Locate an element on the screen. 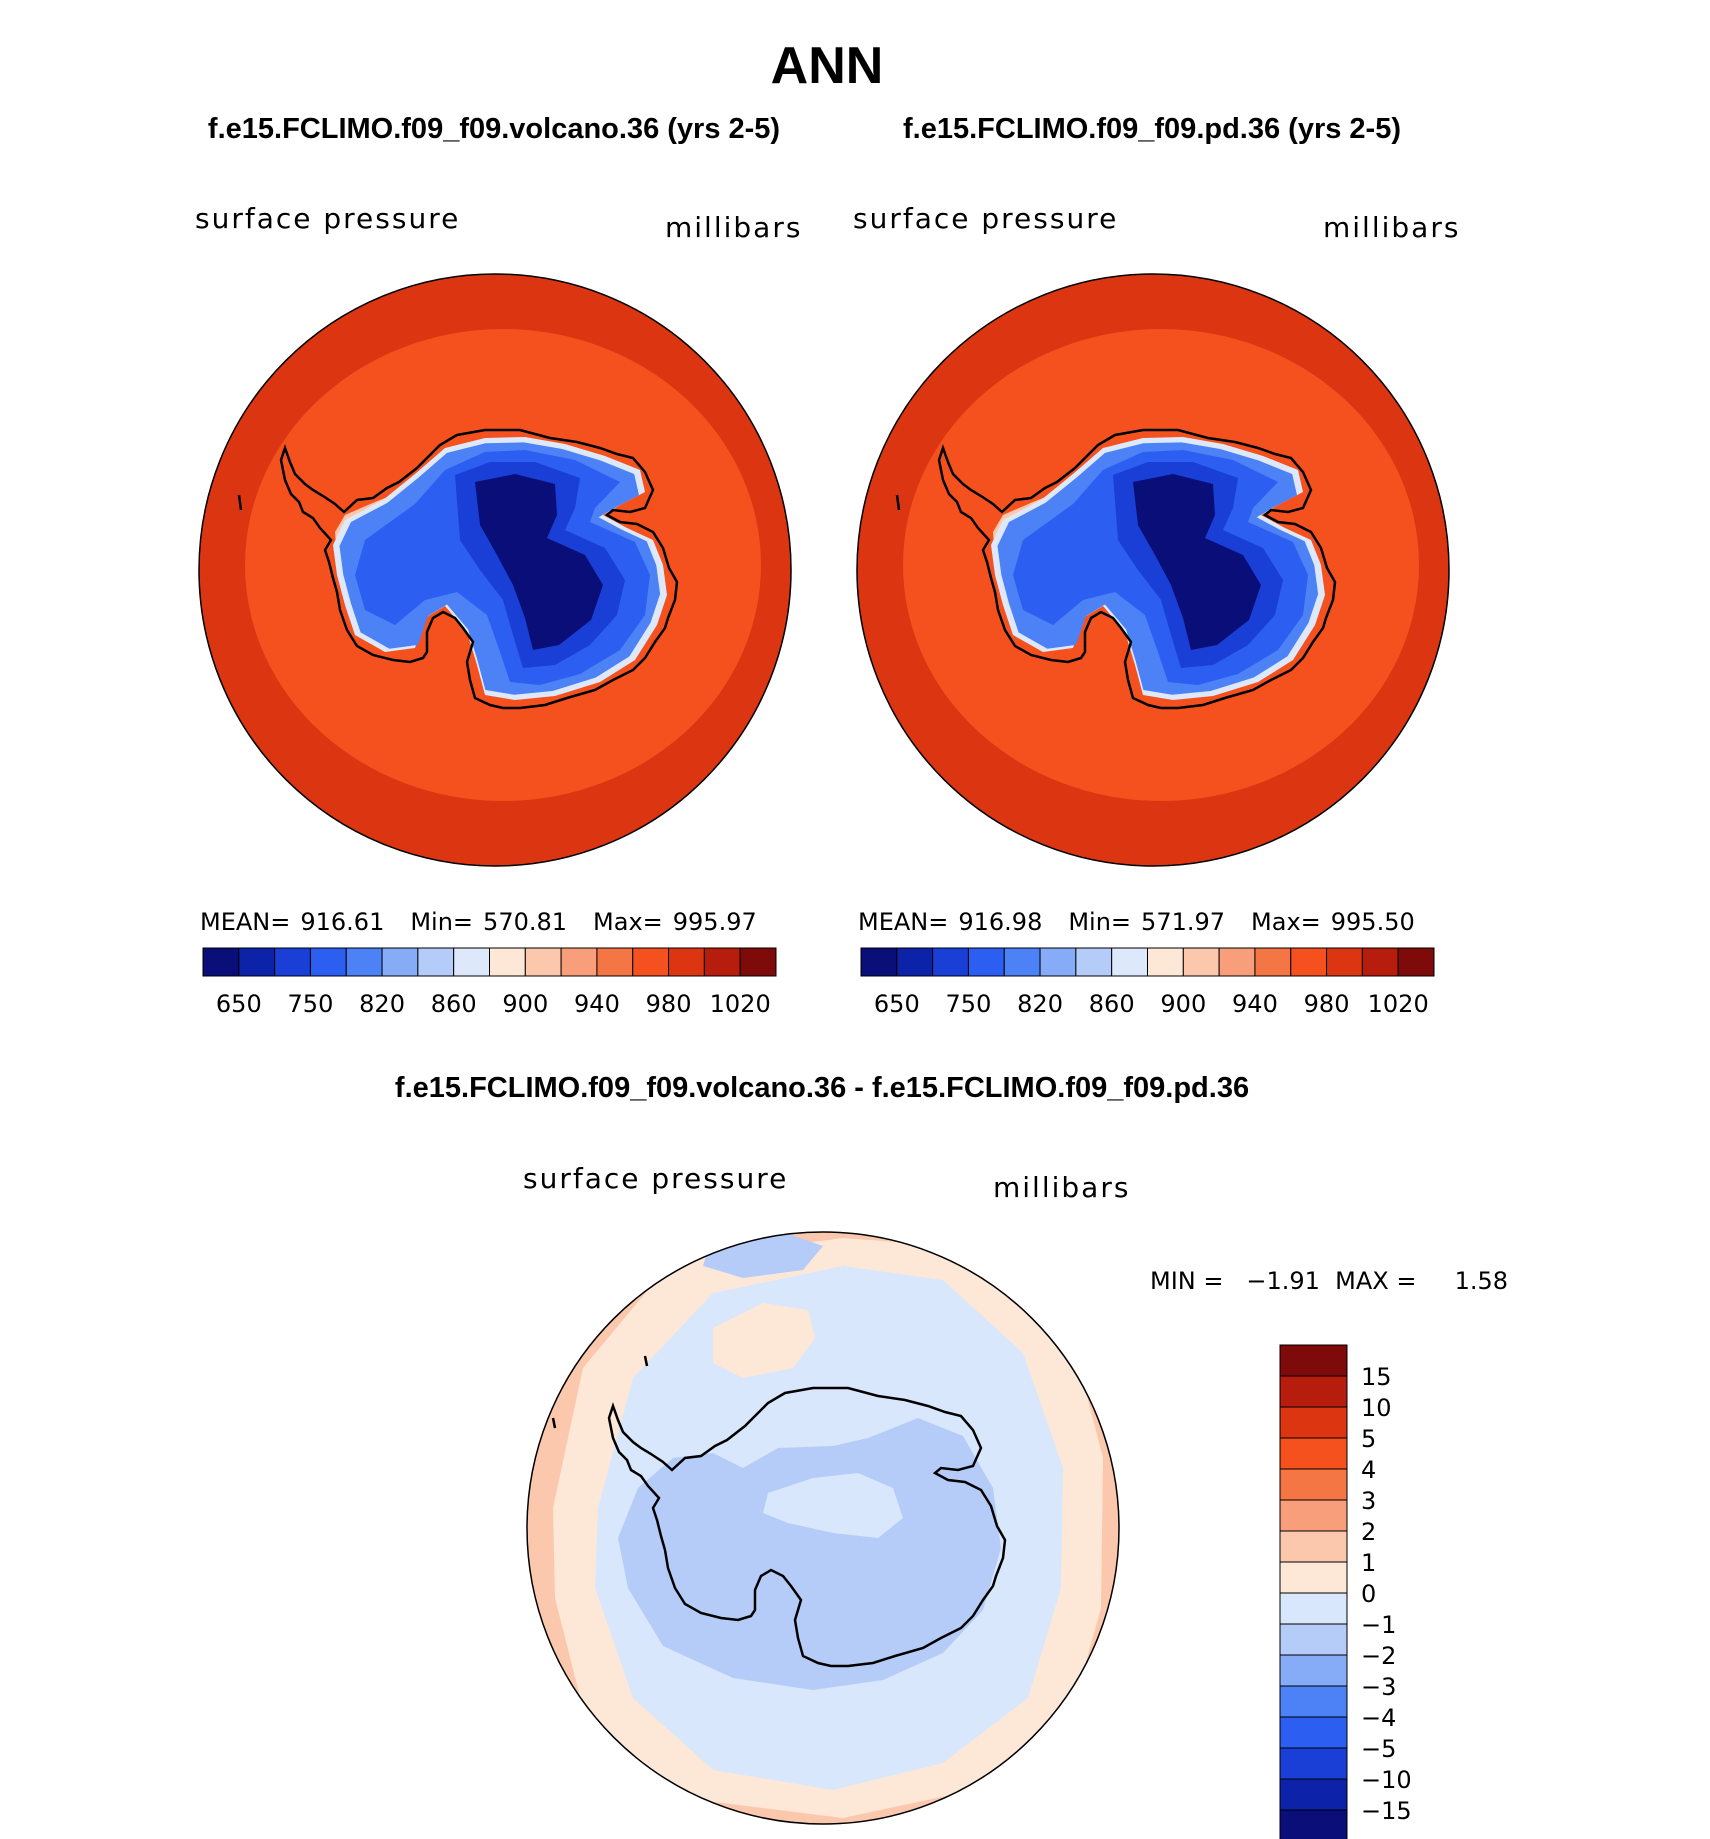 This screenshot has width=1710, height=1839. panel-difference-map is located at coordinates (823, 1528).